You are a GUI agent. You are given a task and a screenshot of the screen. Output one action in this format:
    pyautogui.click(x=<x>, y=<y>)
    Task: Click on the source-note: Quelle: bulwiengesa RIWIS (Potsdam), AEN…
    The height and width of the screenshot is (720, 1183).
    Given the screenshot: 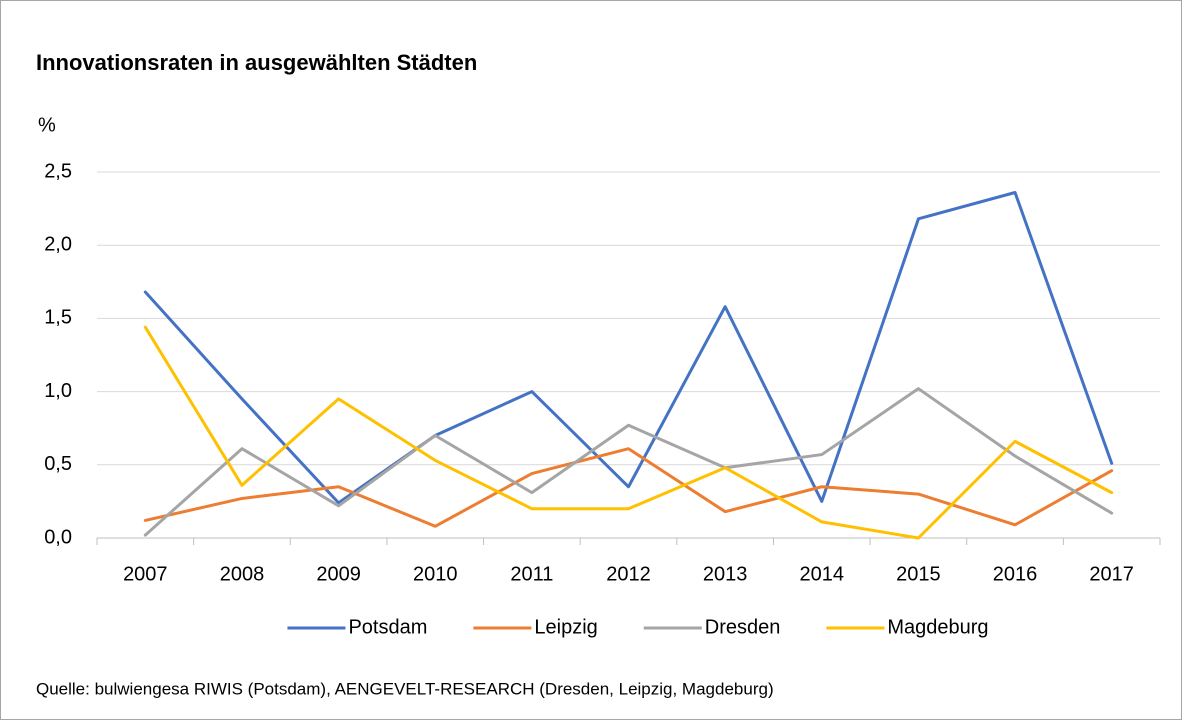 What is the action you would take?
    pyautogui.click(x=405, y=688)
    